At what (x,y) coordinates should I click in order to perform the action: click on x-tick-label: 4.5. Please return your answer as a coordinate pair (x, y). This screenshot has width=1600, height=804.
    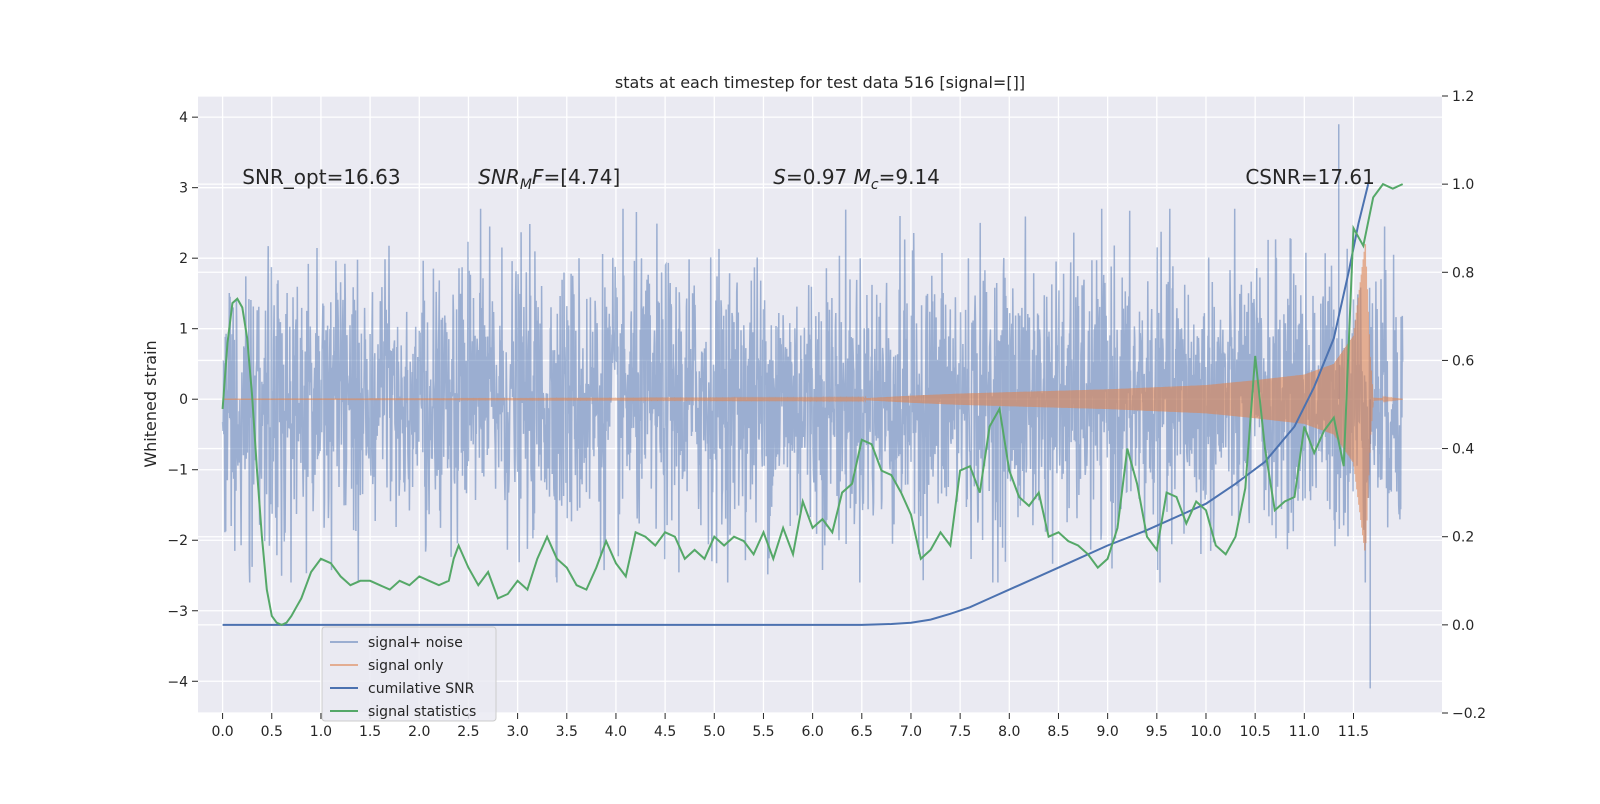
    Looking at the image, I should click on (665, 732).